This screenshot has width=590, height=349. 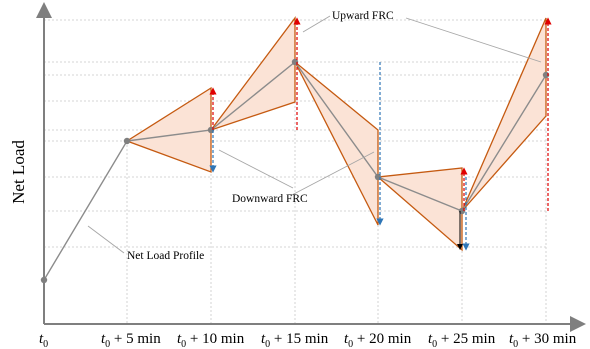 What do you see at coordinates (18, 172) in the screenshot?
I see `y-axis-label: Net Load` at bounding box center [18, 172].